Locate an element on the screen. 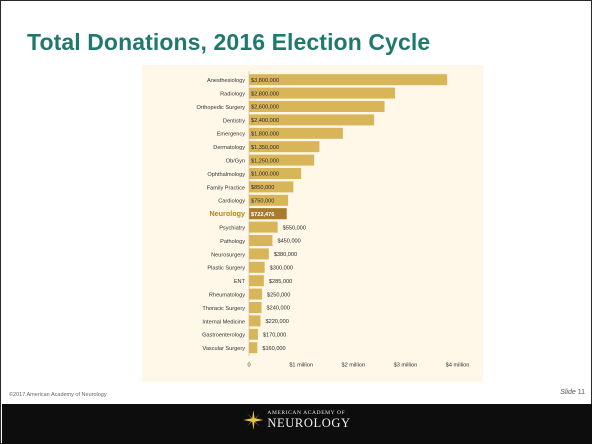 This screenshot has height=444, width=592. x-tick-label: $4 million is located at coordinates (458, 365).